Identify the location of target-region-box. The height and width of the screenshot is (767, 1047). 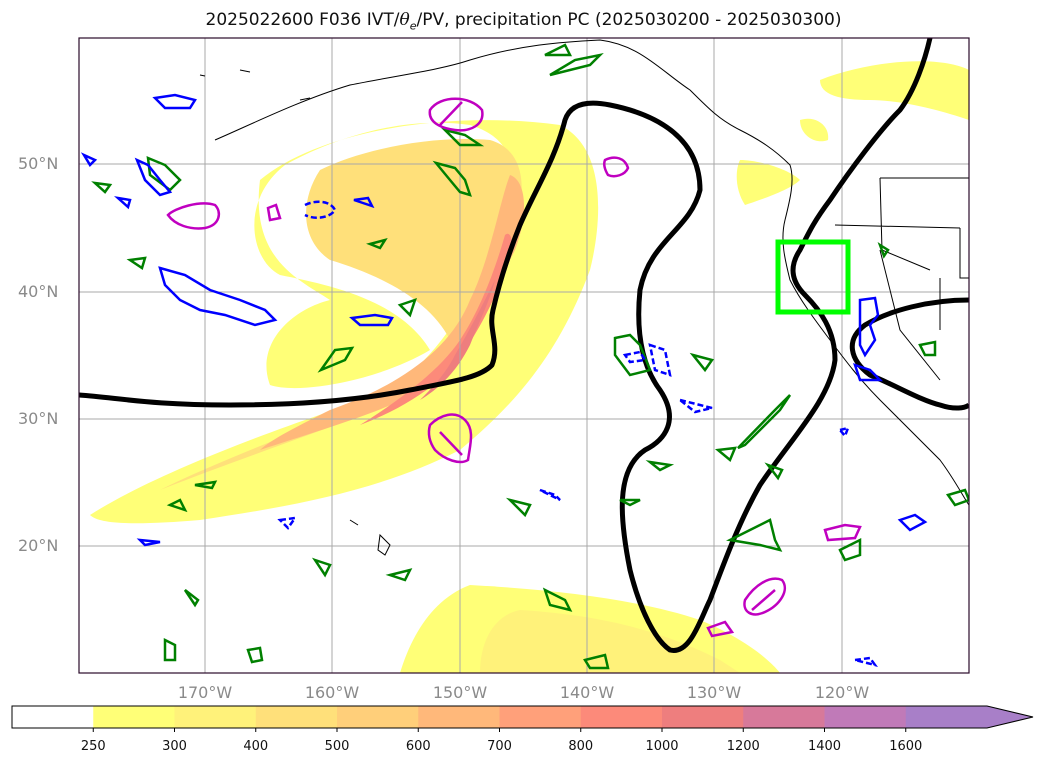
(813, 277).